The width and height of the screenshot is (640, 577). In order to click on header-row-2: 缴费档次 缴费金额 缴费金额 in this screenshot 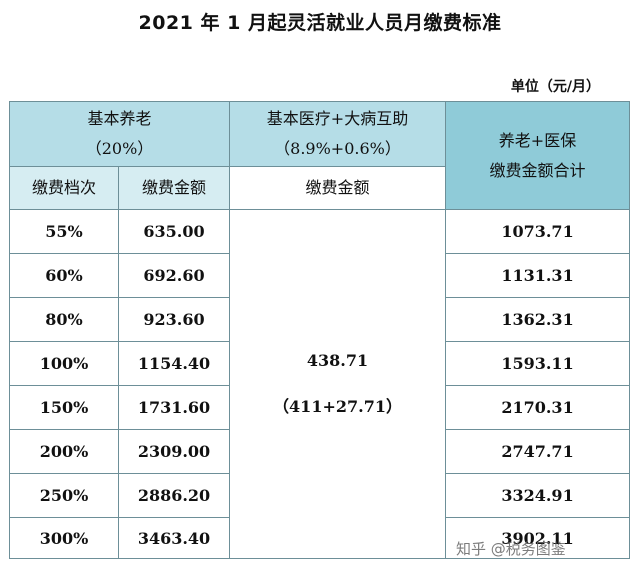, I will do `click(319, 188)`.